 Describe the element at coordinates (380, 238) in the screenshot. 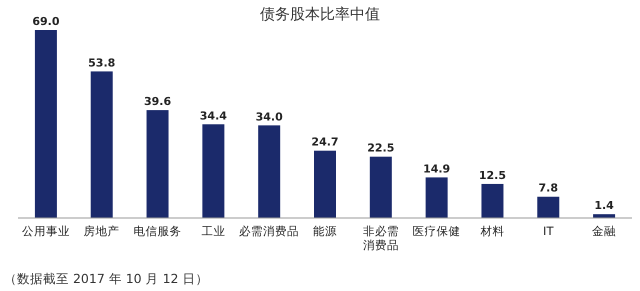

I see `x-tick-label: 非必需消费品` at that location.